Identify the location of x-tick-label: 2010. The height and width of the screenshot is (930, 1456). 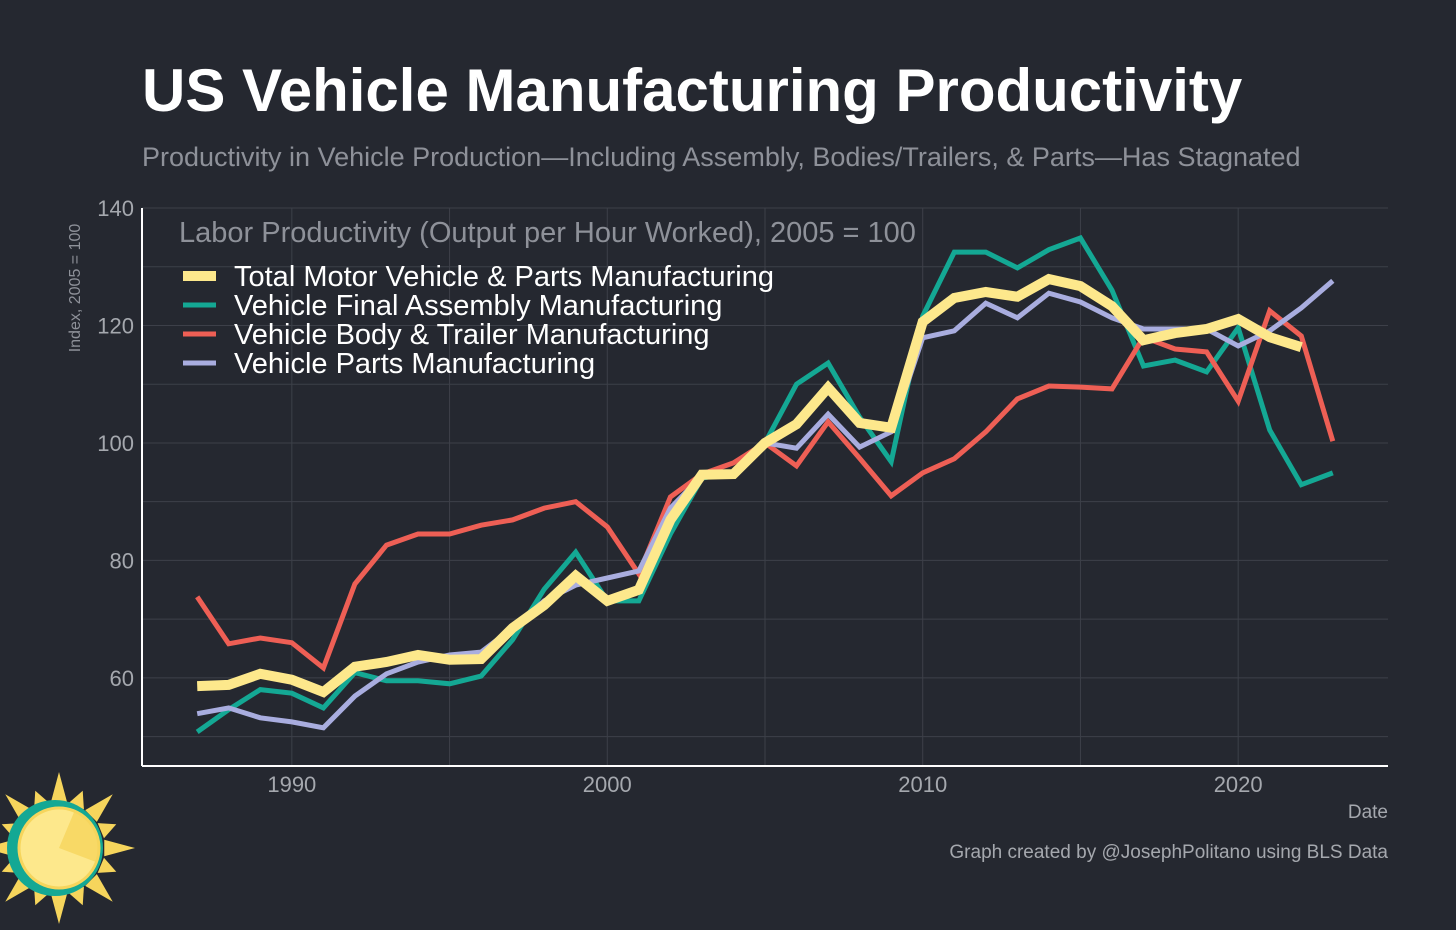
(922, 784).